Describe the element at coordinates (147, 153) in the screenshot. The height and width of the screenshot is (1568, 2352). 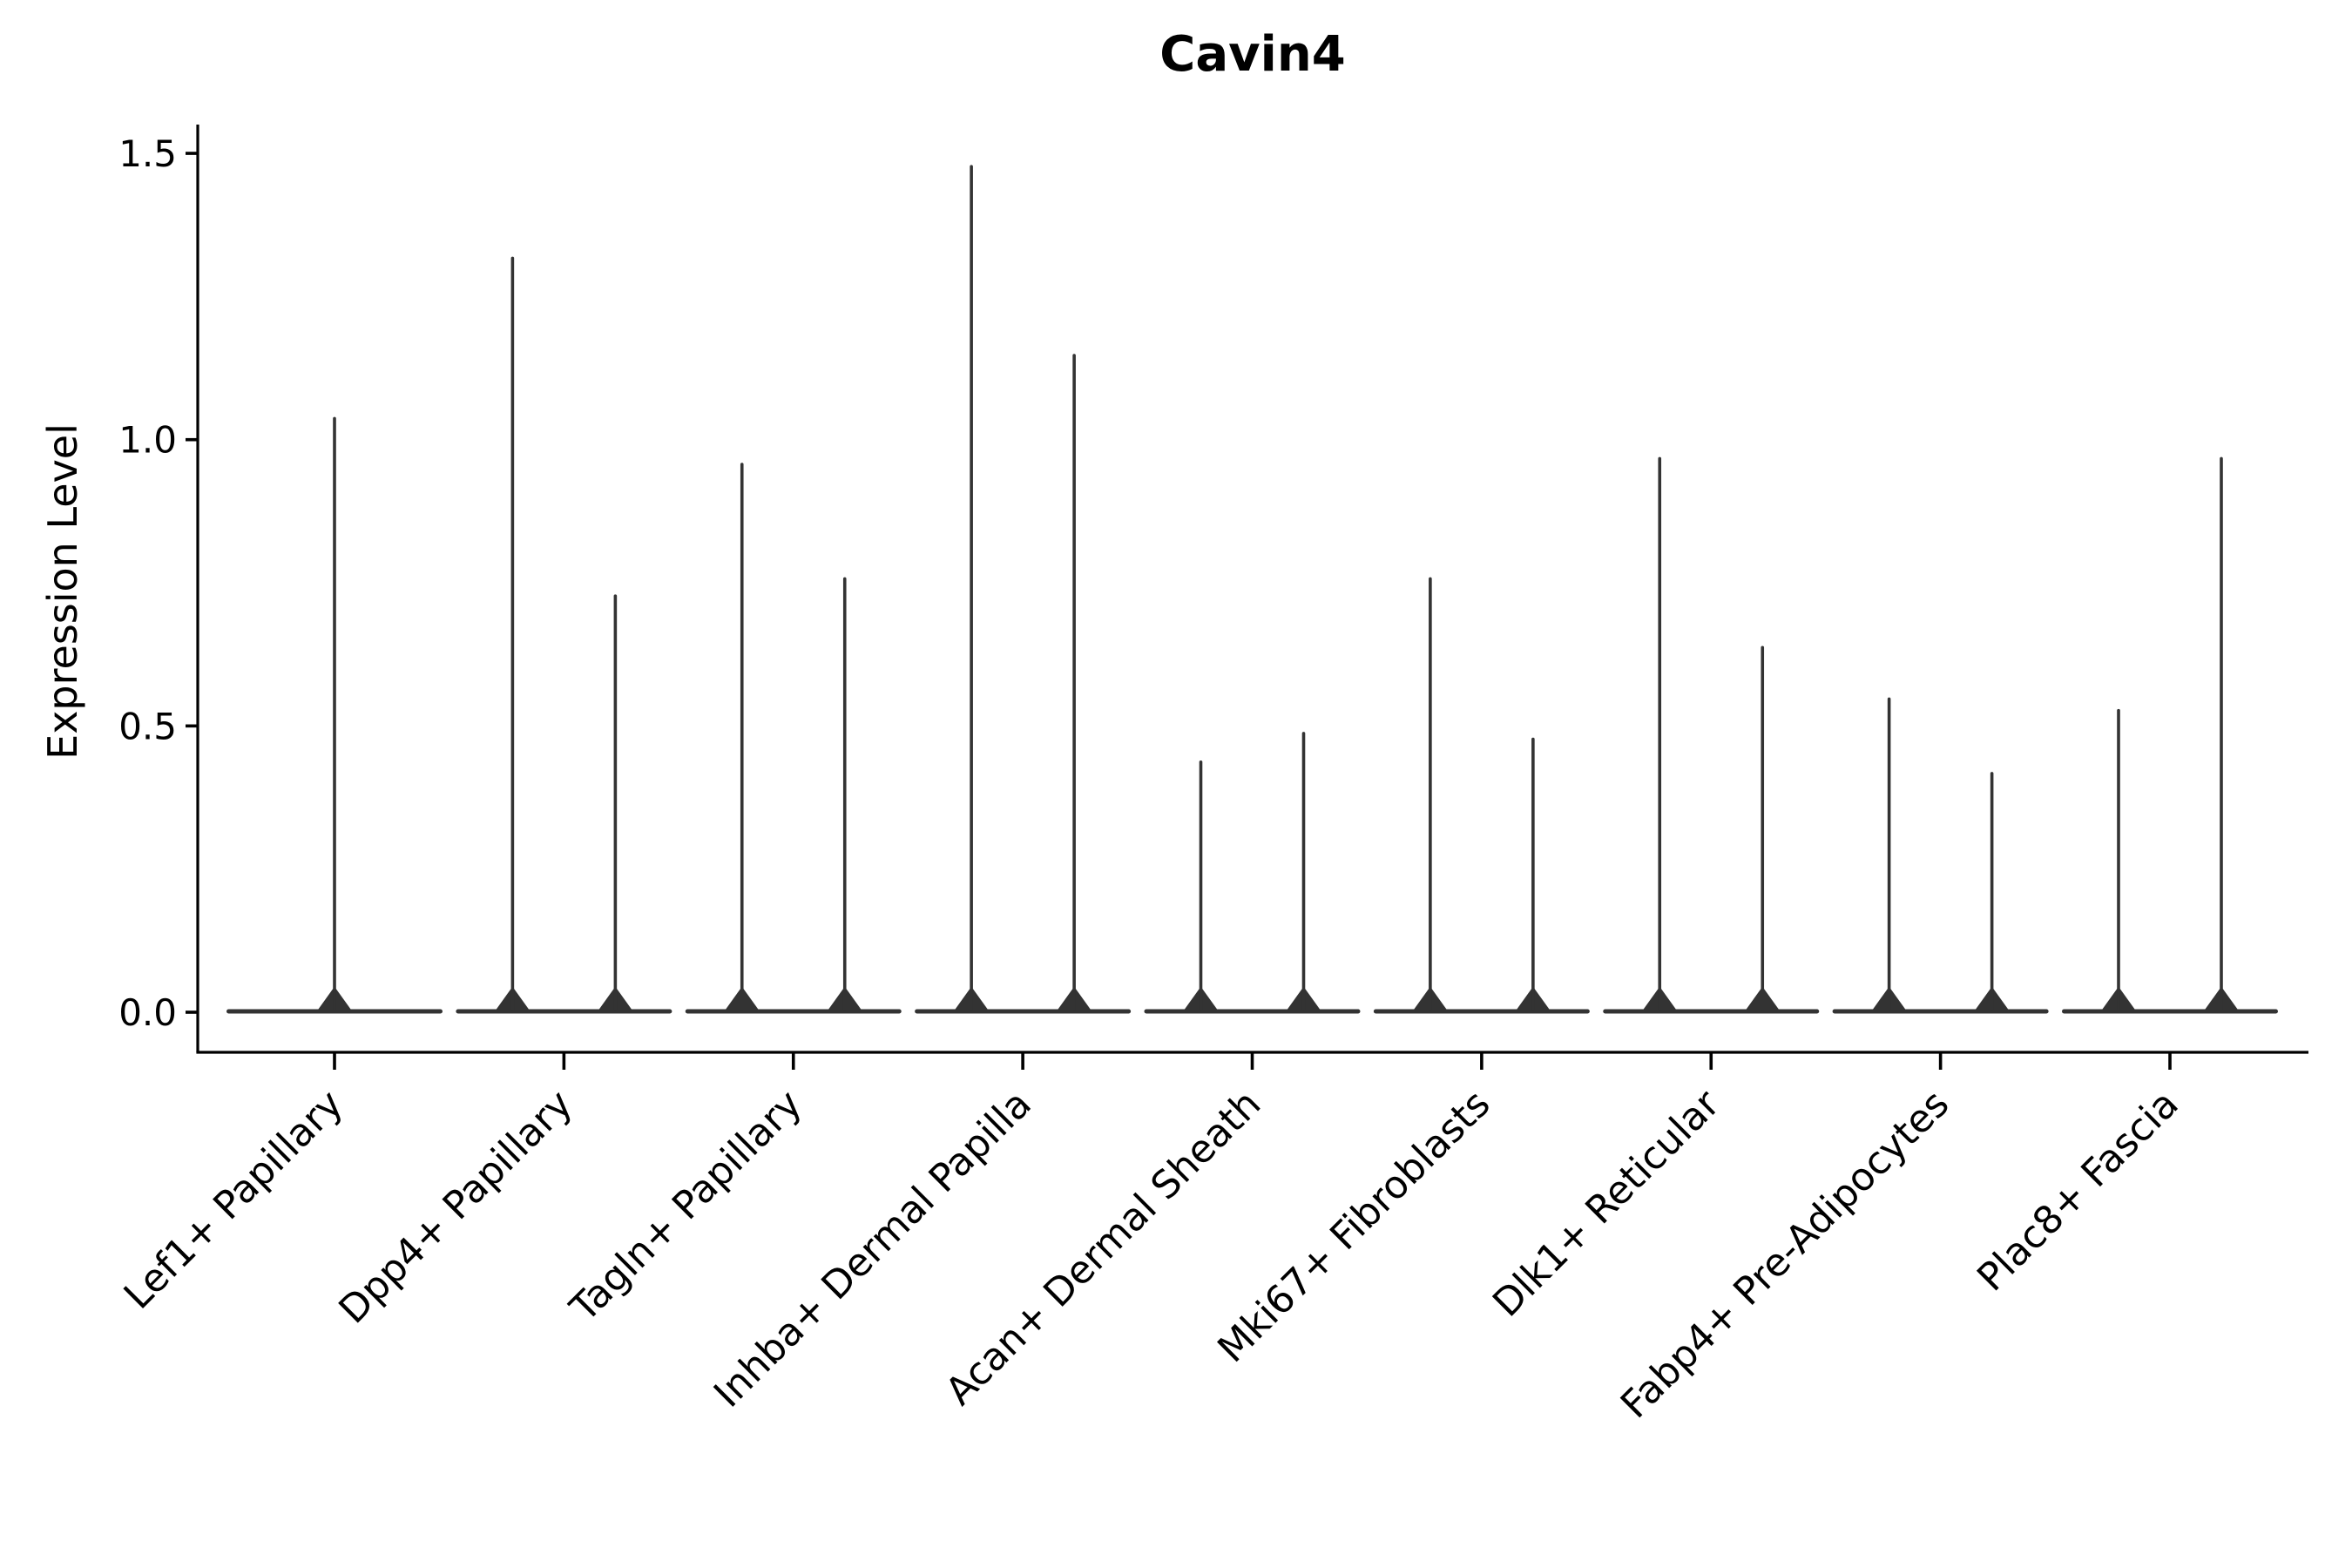
I see `y-tick-label: 1.5` at that location.